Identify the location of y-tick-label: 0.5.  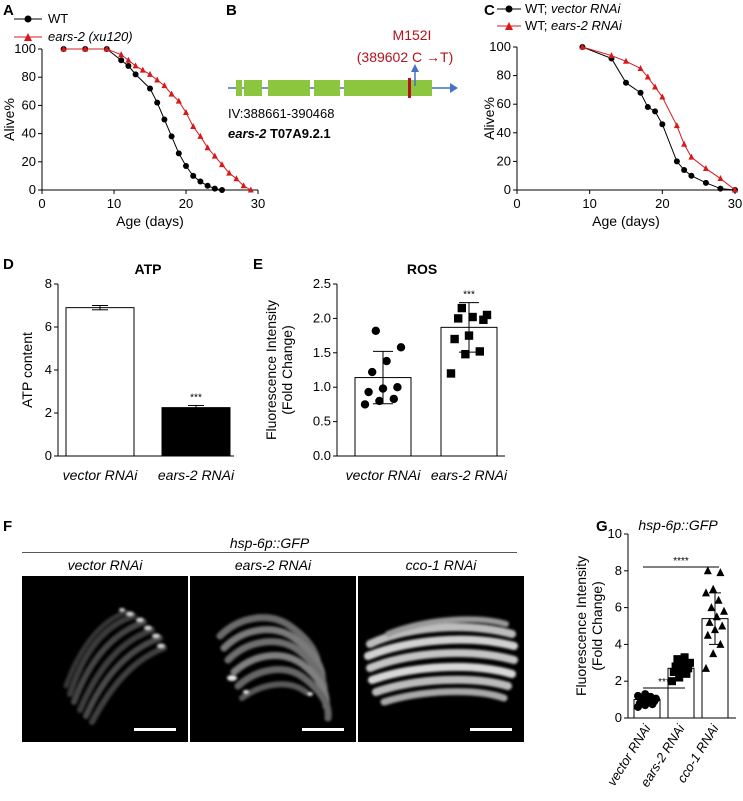
(322, 421).